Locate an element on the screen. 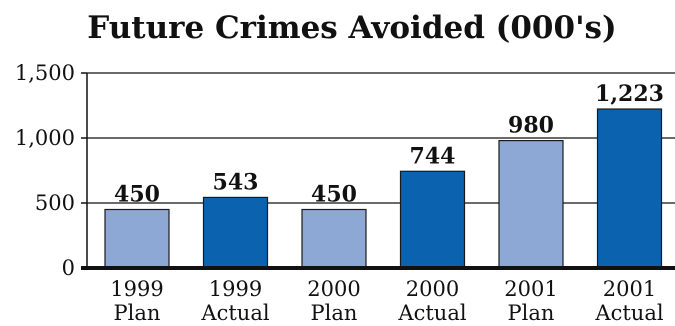 This screenshot has height=326, width=675. bar-2001-plan is located at coordinates (531, 204).